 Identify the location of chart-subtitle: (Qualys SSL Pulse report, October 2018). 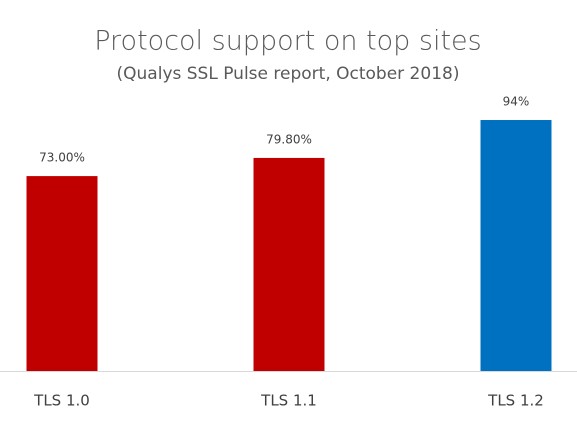
(288, 74).